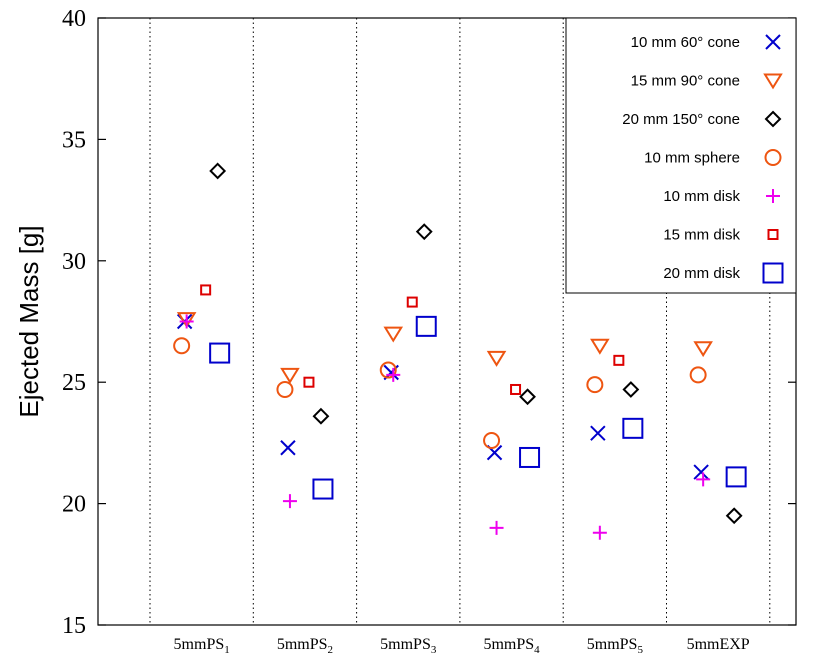 The height and width of the screenshot is (658, 817). What do you see at coordinates (74, 140) in the screenshot?
I see `y-tick-label: 35` at bounding box center [74, 140].